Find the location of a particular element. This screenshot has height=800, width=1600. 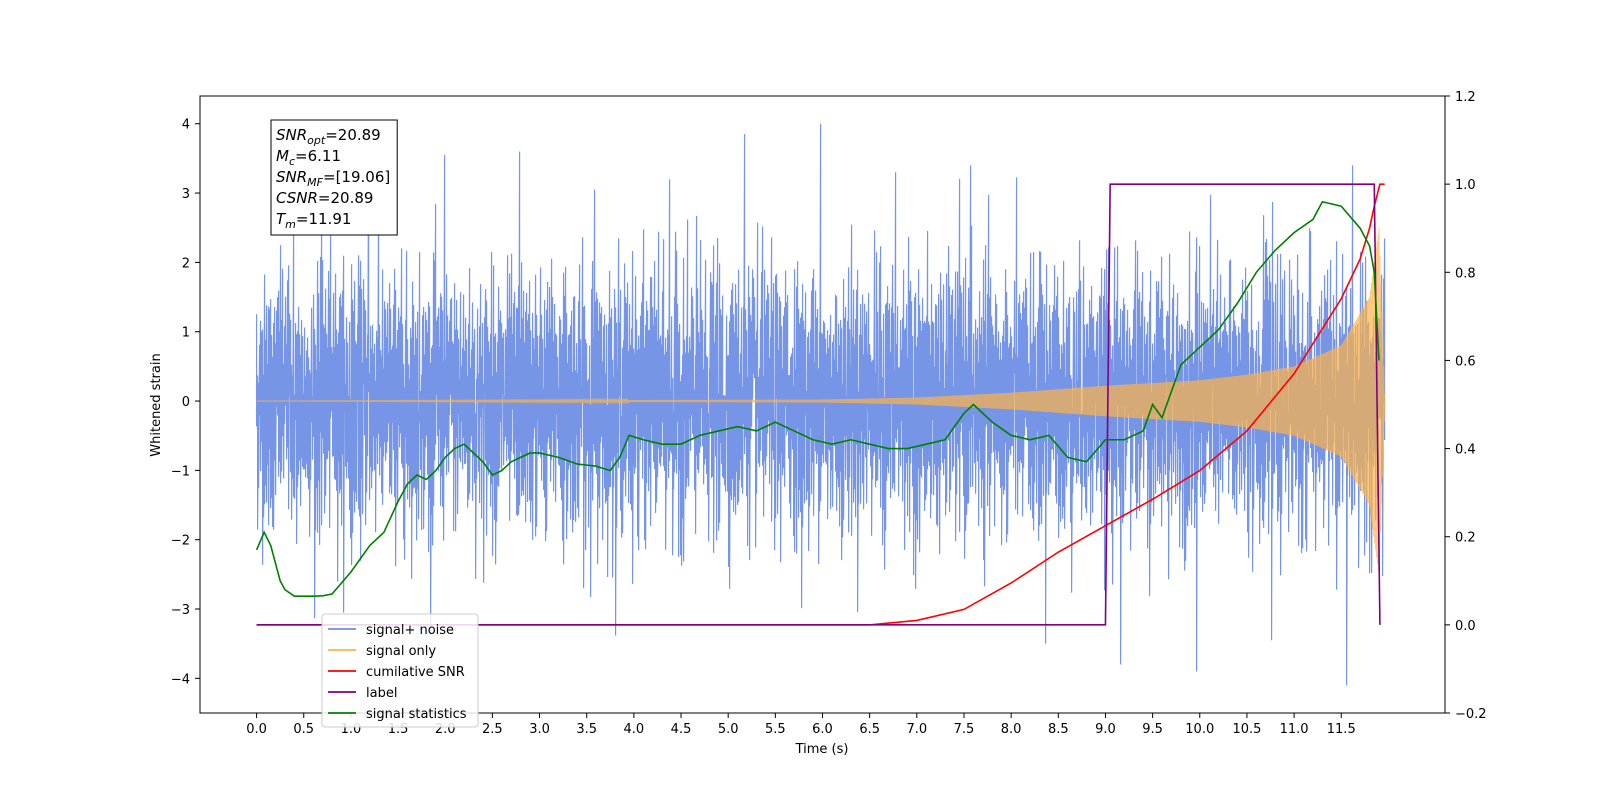

x-tick-label: 9.5 is located at coordinates (1152, 729).